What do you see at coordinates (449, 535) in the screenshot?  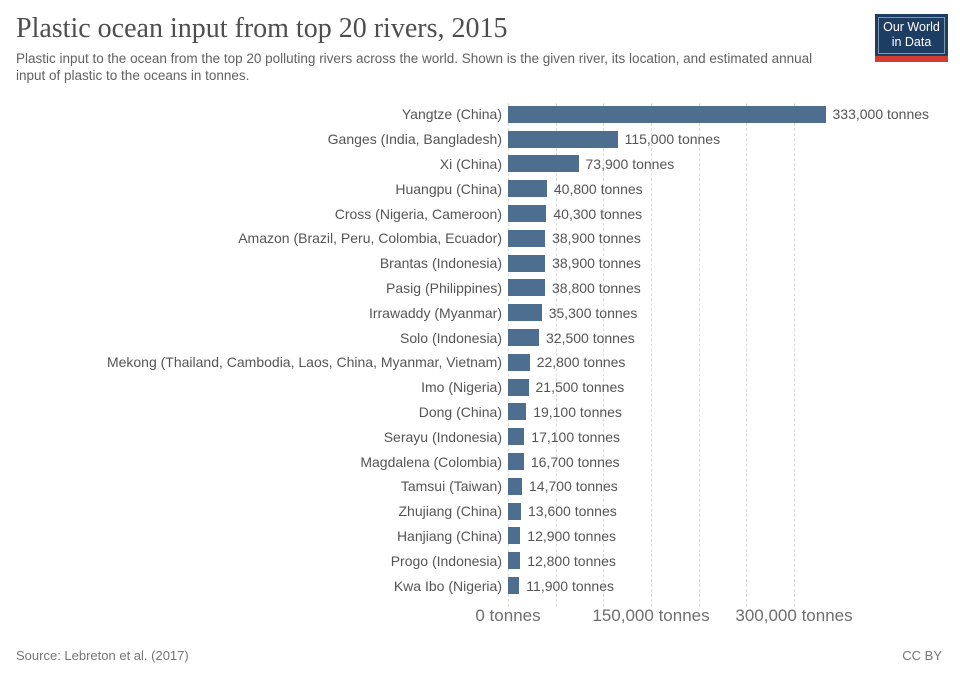 I see `river-label: Hanjiang (China)` at bounding box center [449, 535].